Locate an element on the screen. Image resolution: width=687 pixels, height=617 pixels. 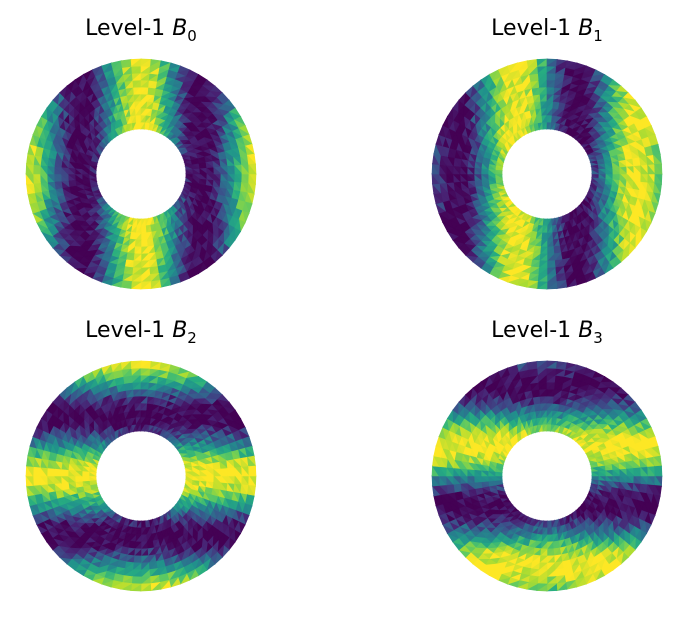
panel-title-b0: Level-1 B0 is located at coordinates (141, 30).